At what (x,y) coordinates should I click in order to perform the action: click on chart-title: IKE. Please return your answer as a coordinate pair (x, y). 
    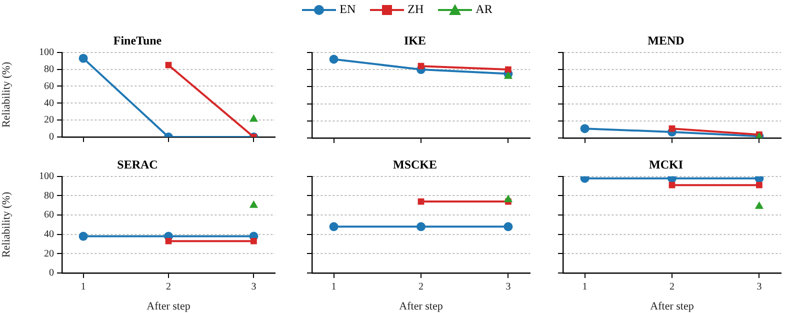
    Looking at the image, I should click on (415, 40).